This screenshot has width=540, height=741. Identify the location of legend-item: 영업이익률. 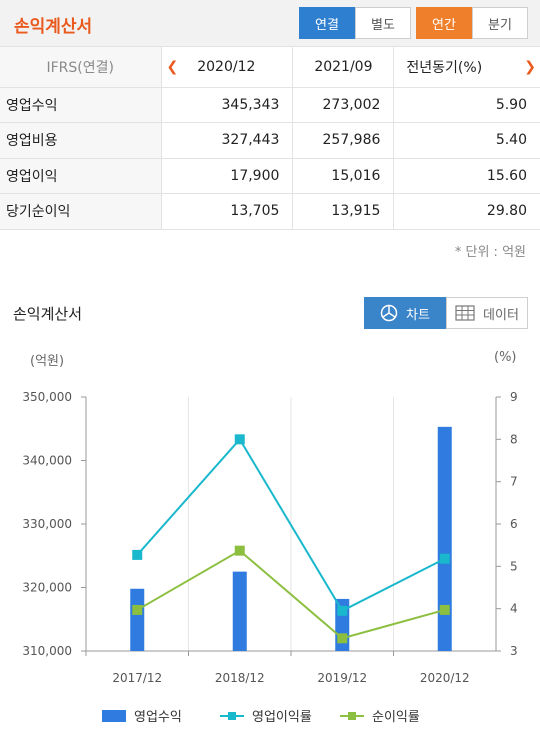
(266, 715).